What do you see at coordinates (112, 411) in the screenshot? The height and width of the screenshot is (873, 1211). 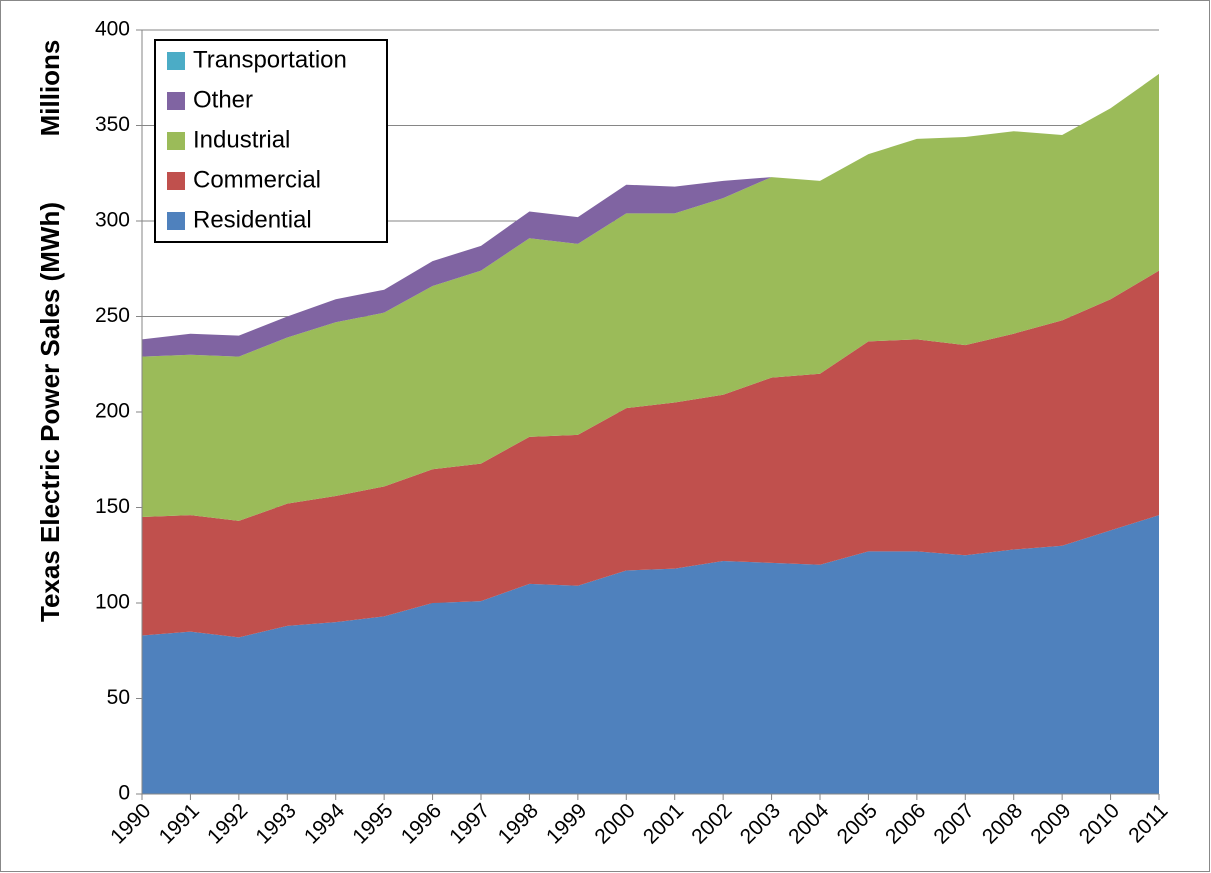 I see `y-tick-label: 200` at bounding box center [112, 411].